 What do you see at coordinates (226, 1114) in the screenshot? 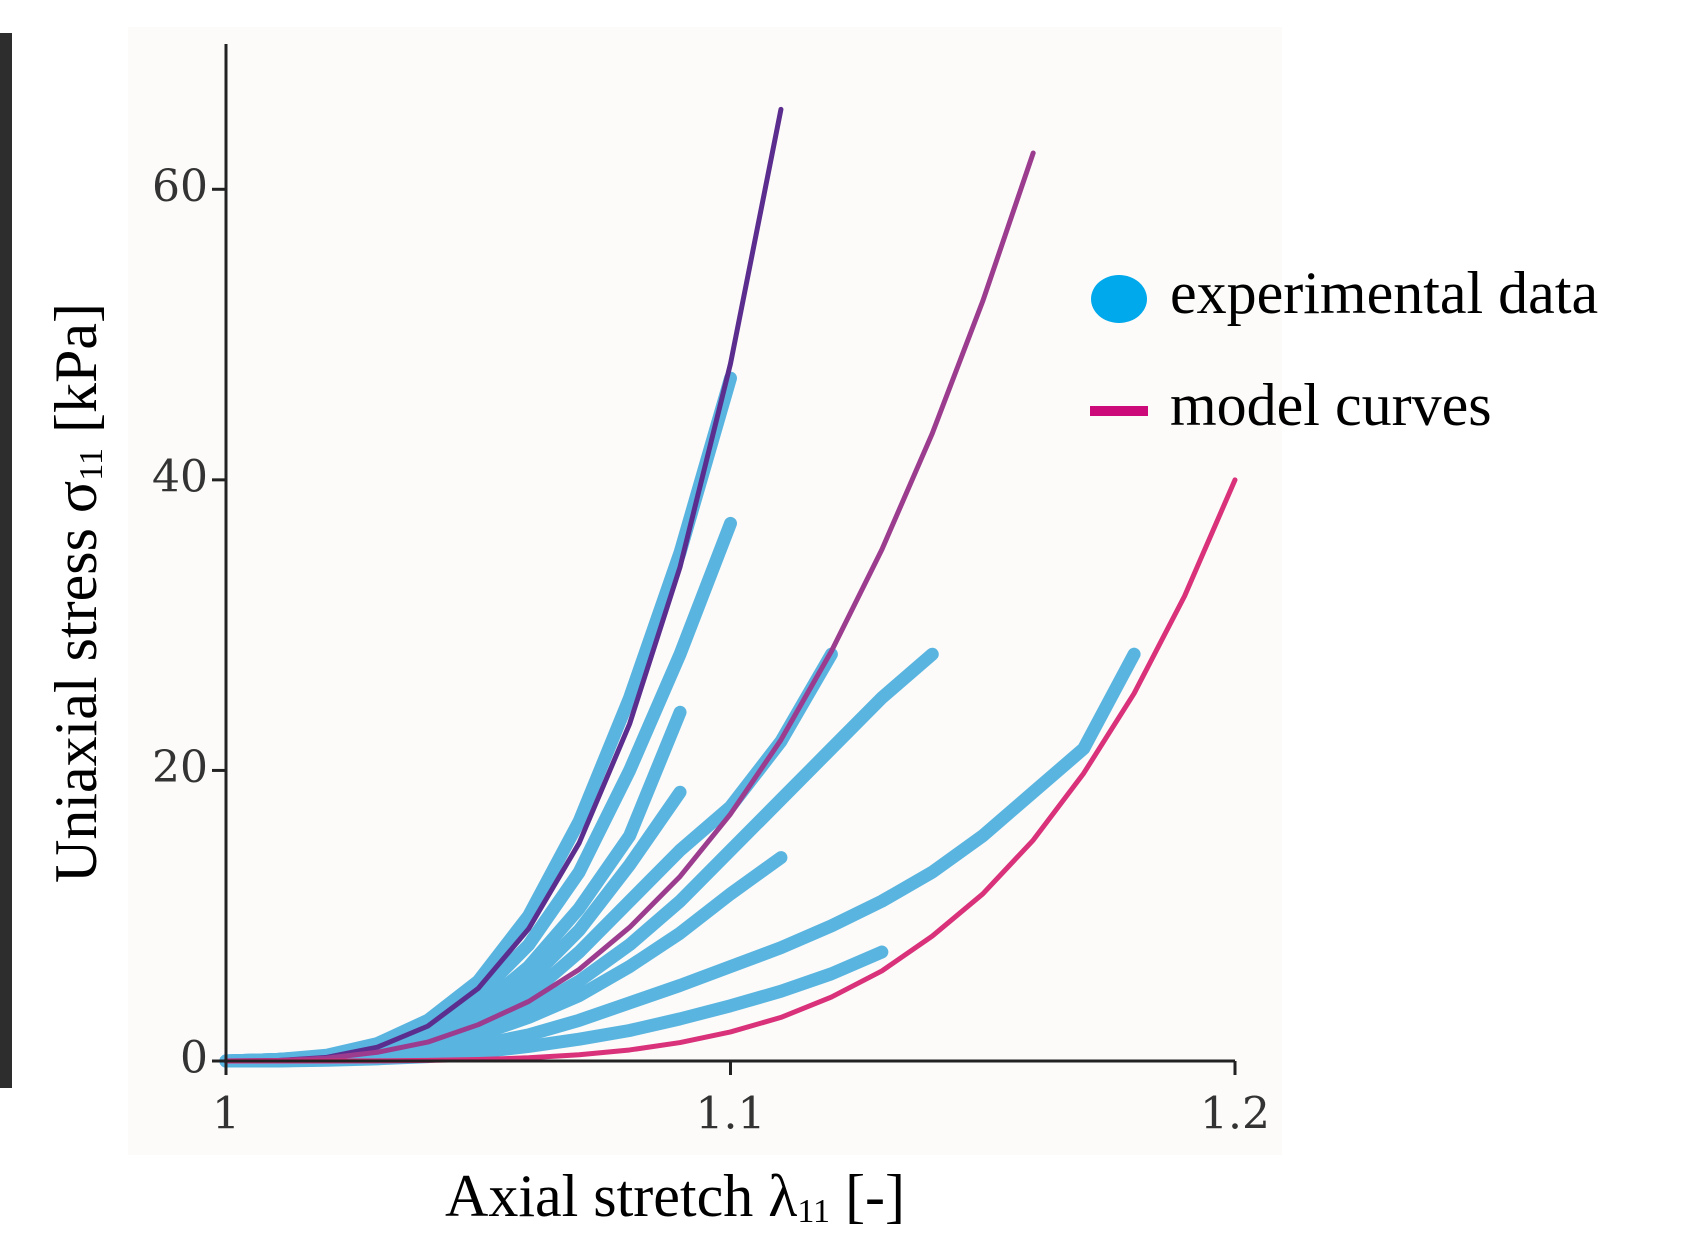
I see `x-tick-label: 1` at bounding box center [226, 1114].